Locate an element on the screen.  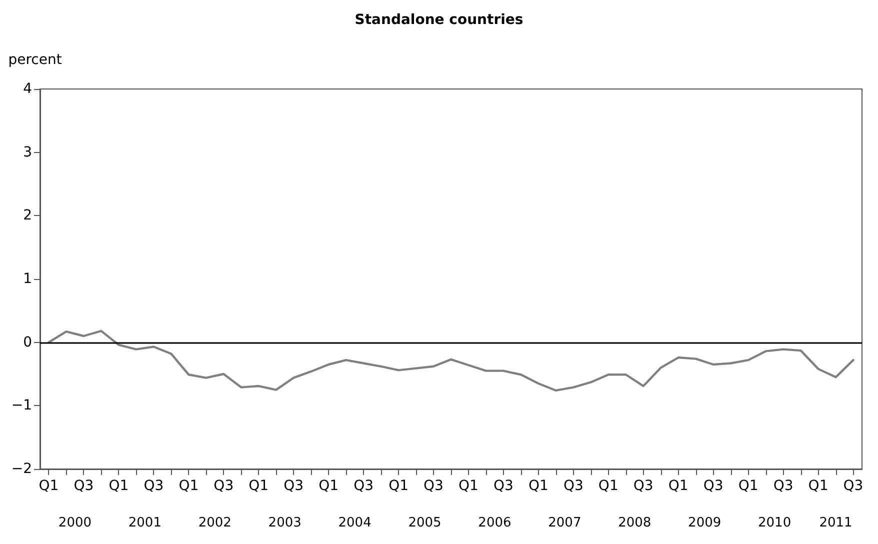
y-tick-label: 2 is located at coordinates (27, 216).